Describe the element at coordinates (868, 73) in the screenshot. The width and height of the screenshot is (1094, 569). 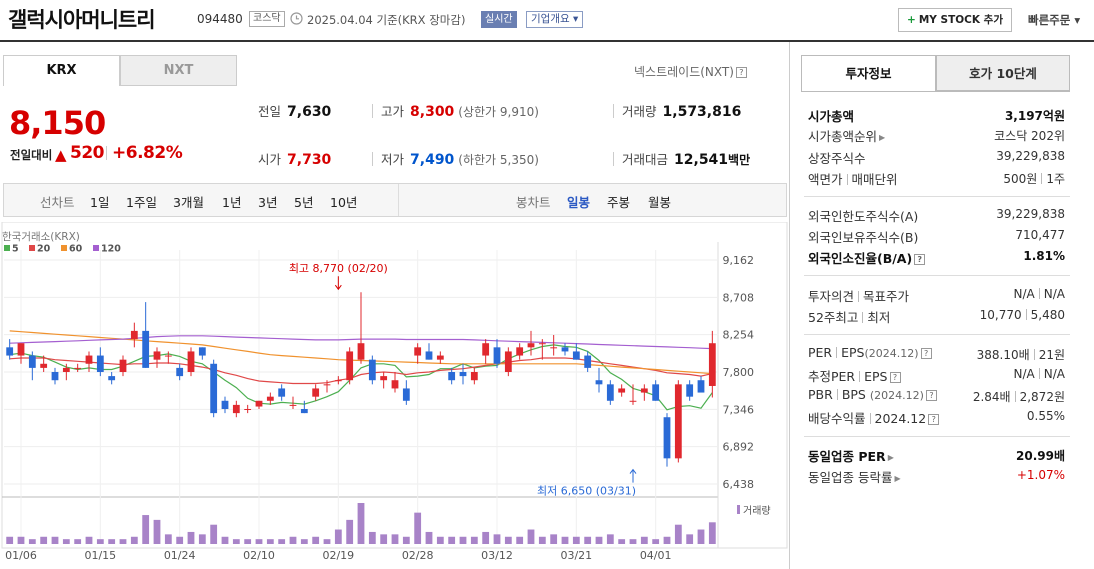
I see `tab-investment-info: 투자정보` at that location.